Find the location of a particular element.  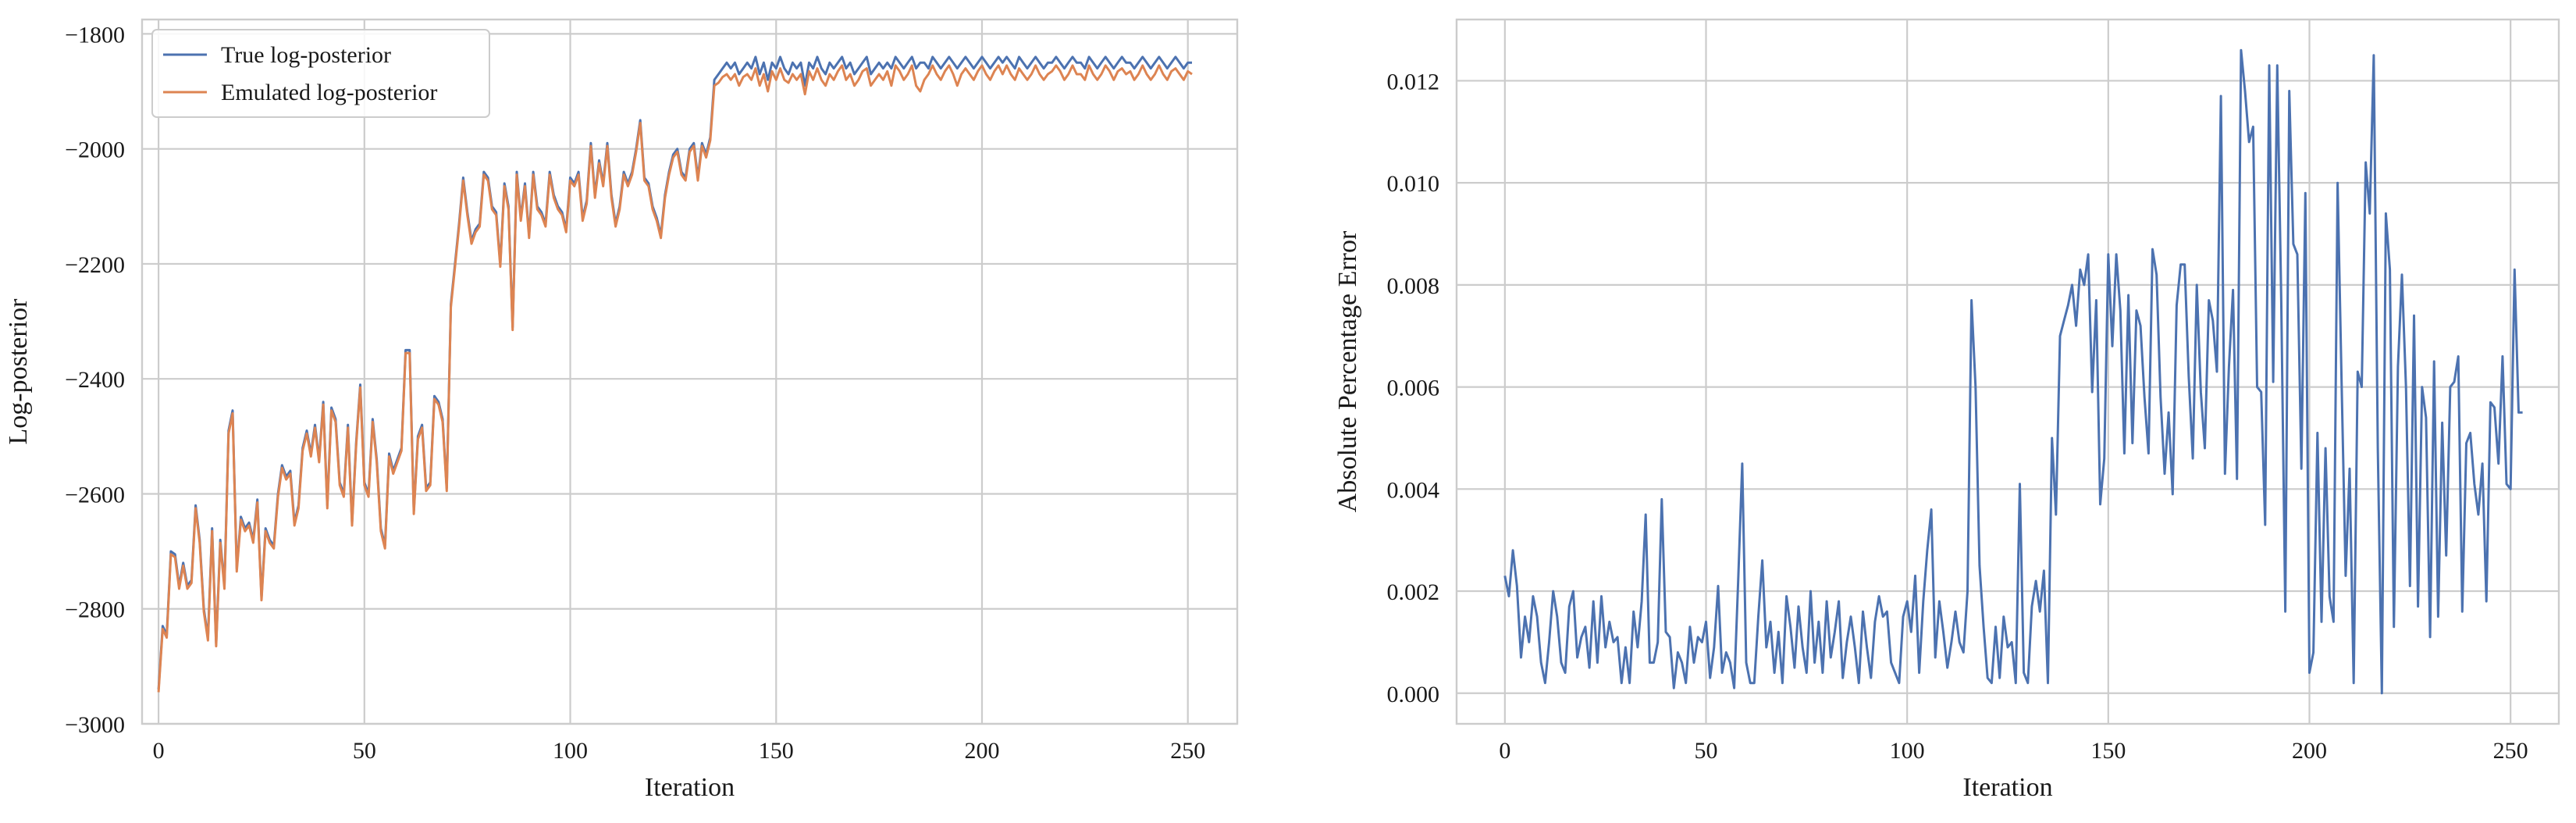

left-ytick-label: −3000 is located at coordinates (95, 725).